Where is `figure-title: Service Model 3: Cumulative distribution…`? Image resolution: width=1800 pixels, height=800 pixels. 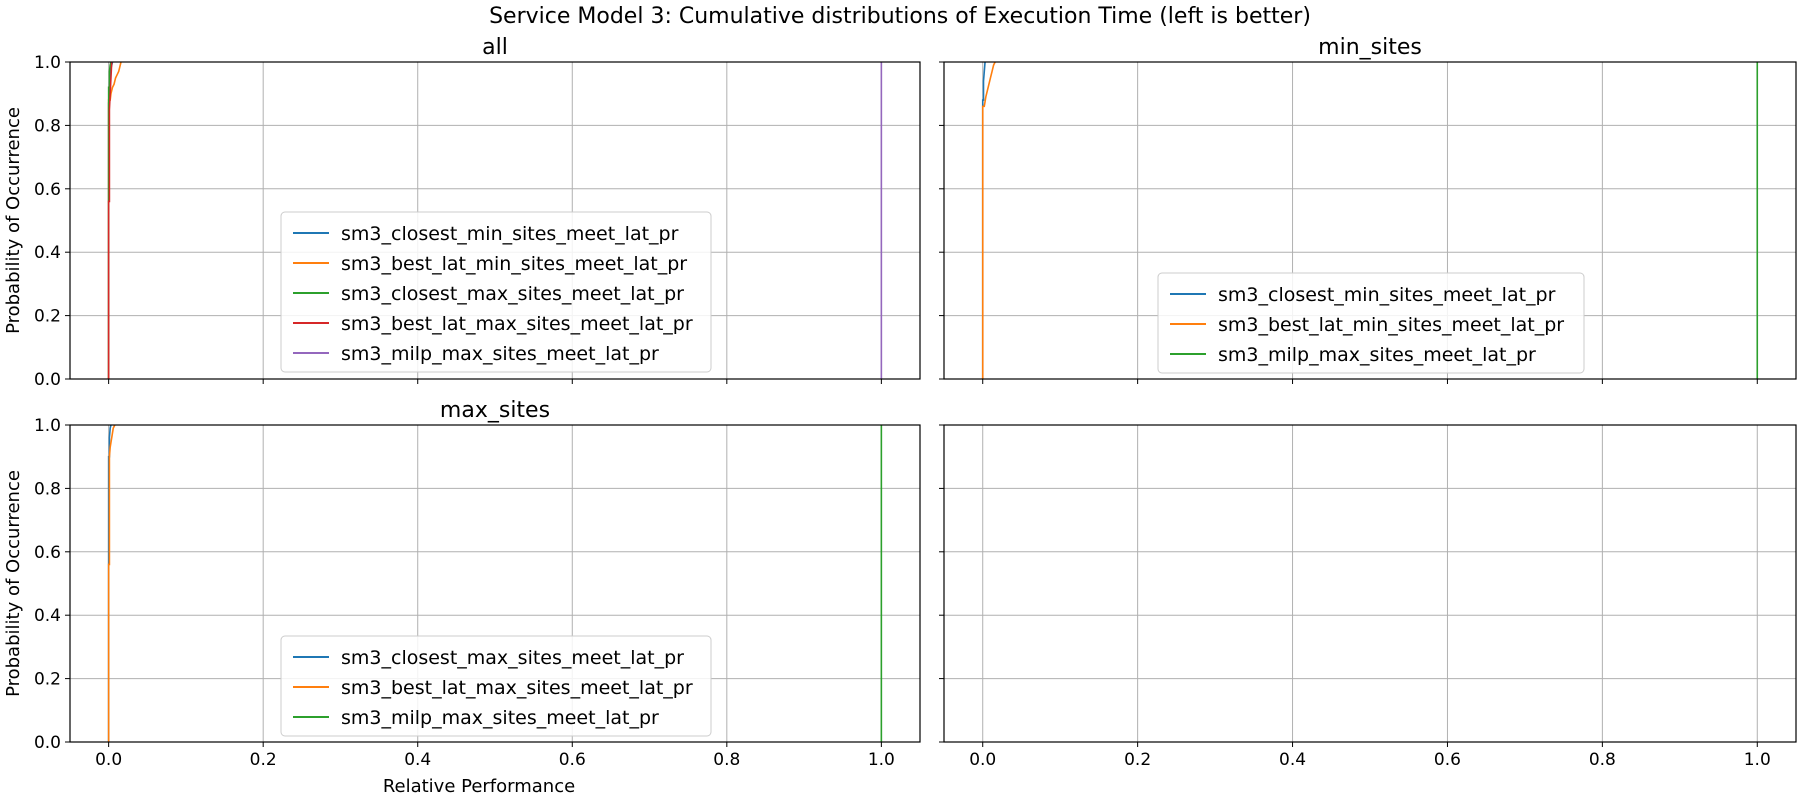
figure-title: Service Model 3: Cumulative distribution… is located at coordinates (900, 16).